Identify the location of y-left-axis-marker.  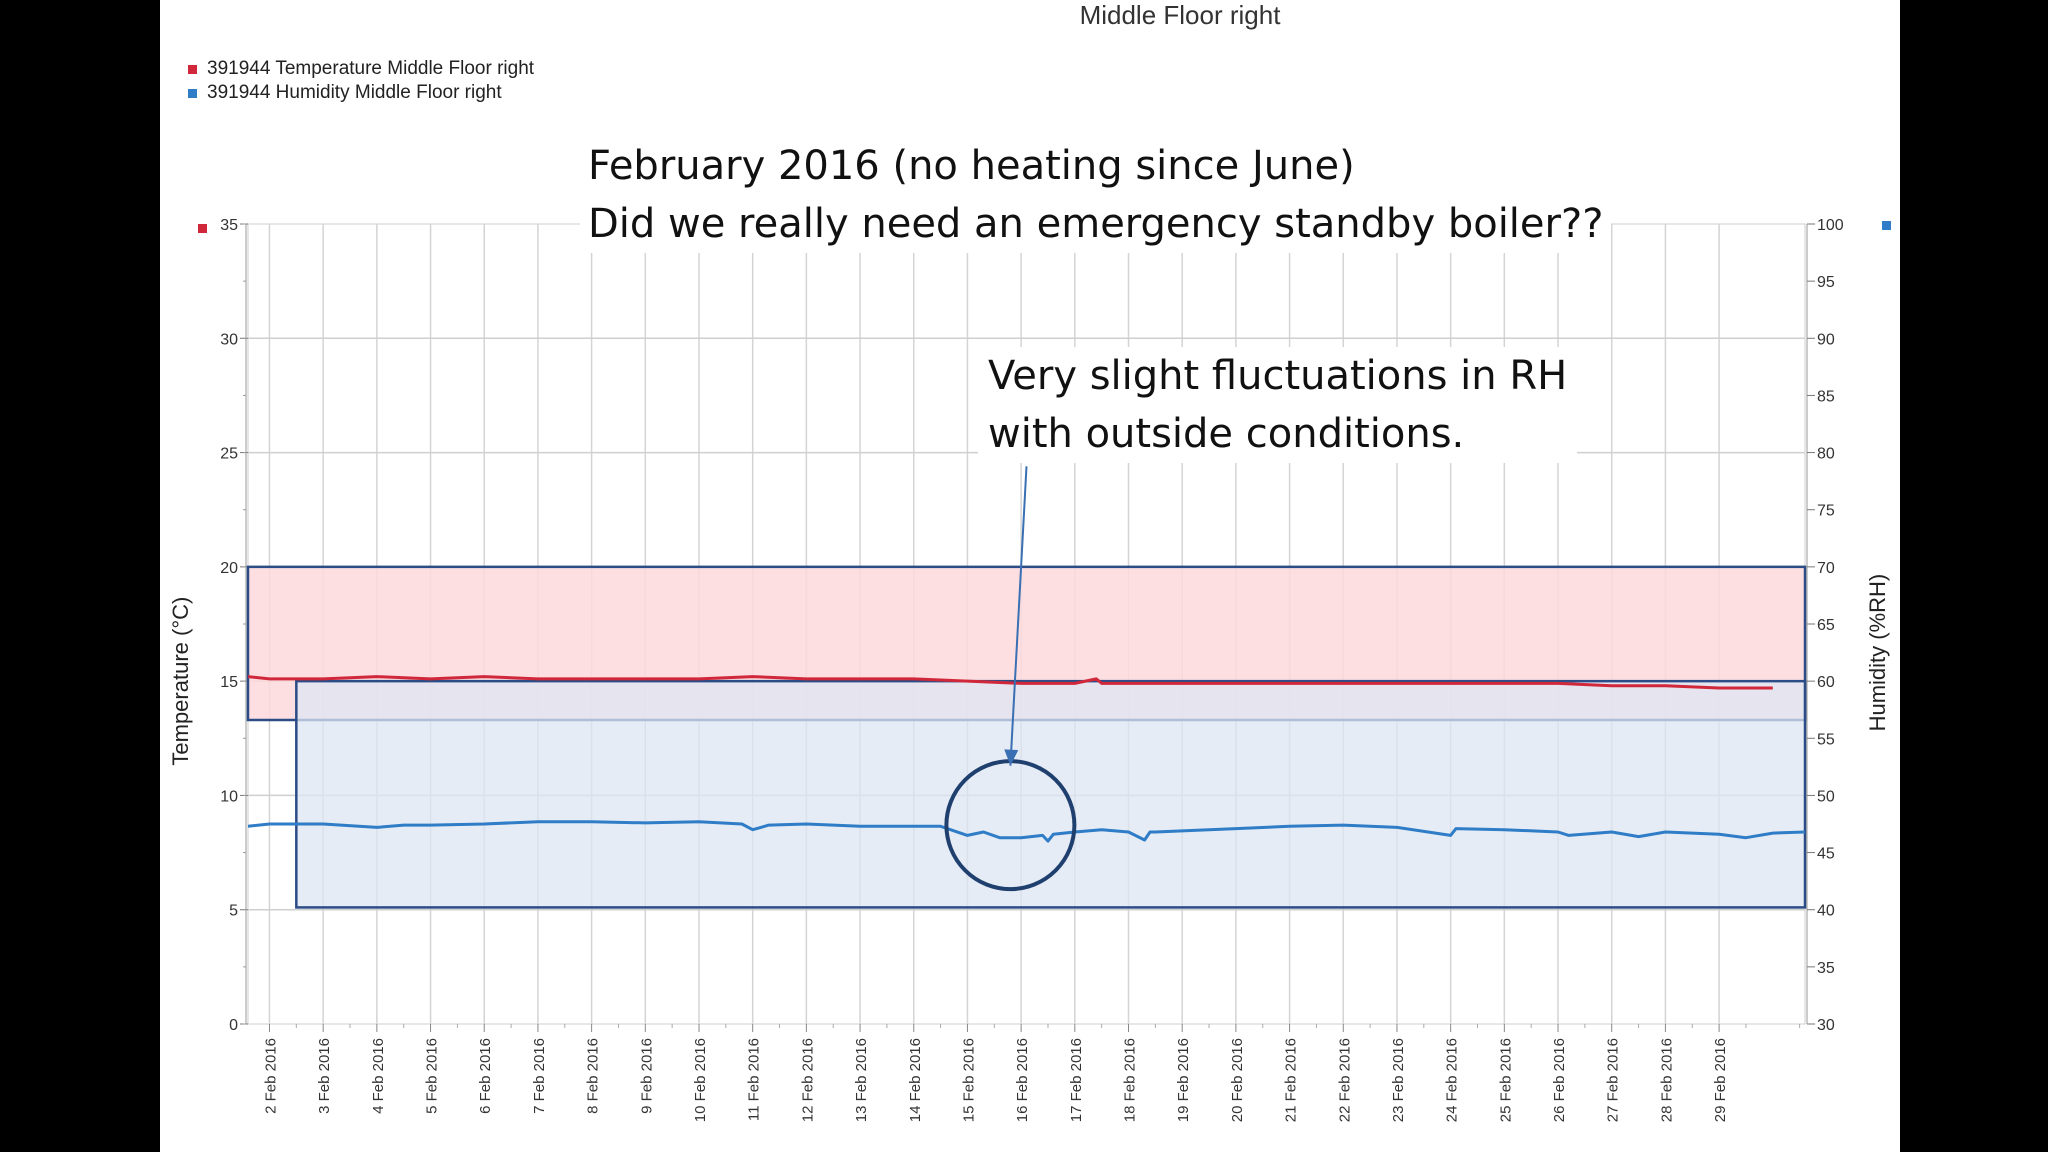
(202, 228).